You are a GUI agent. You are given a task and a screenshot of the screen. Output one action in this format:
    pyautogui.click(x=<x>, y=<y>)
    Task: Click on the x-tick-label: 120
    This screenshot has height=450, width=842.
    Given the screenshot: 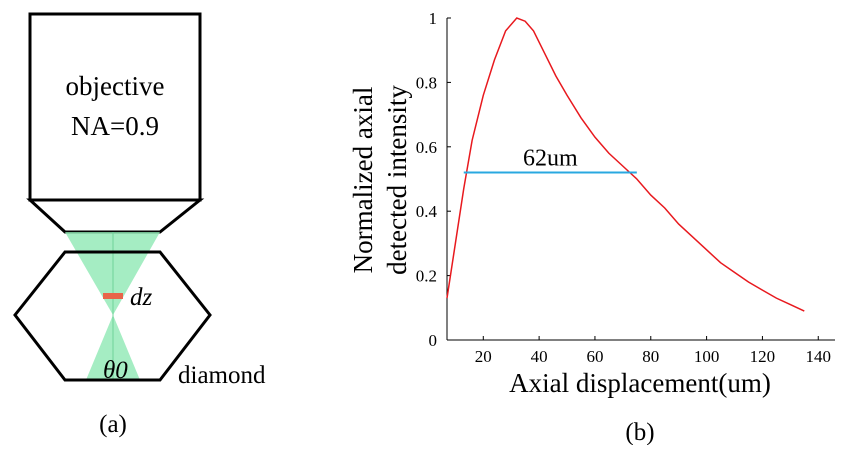 What is the action you would take?
    pyautogui.click(x=763, y=356)
    